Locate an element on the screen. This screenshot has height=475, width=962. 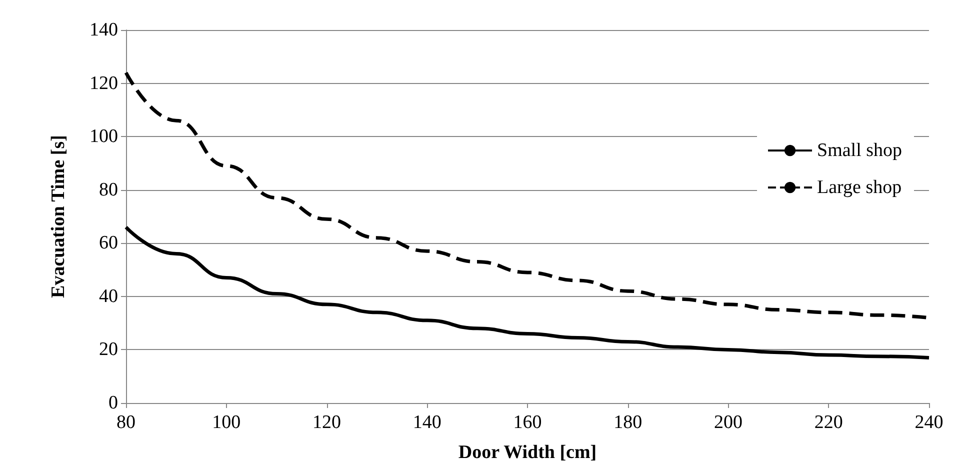
legend-label: Small shop is located at coordinates (859, 150).